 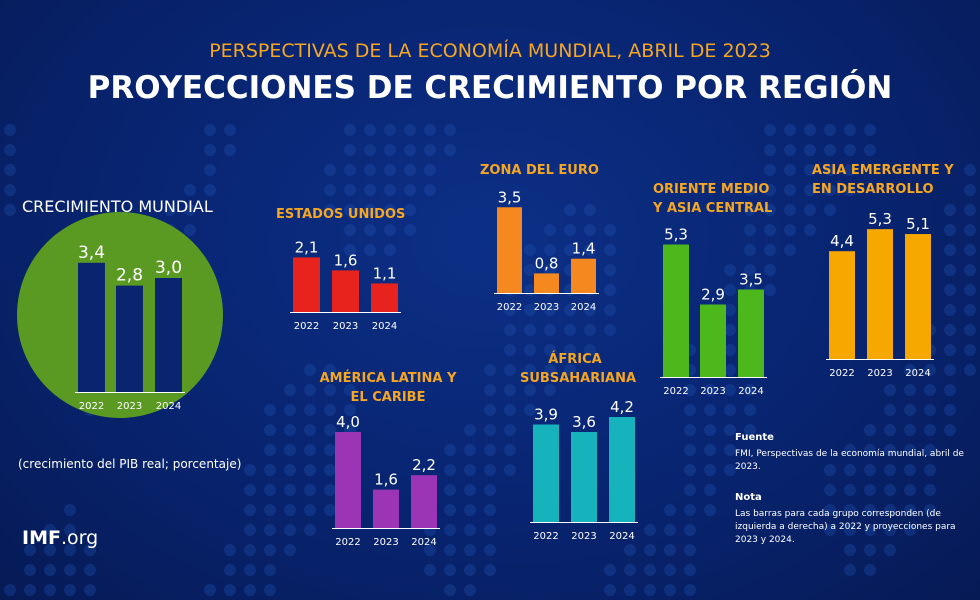 What do you see at coordinates (754, 437) in the screenshot?
I see `source-heading: Fuente` at bounding box center [754, 437].